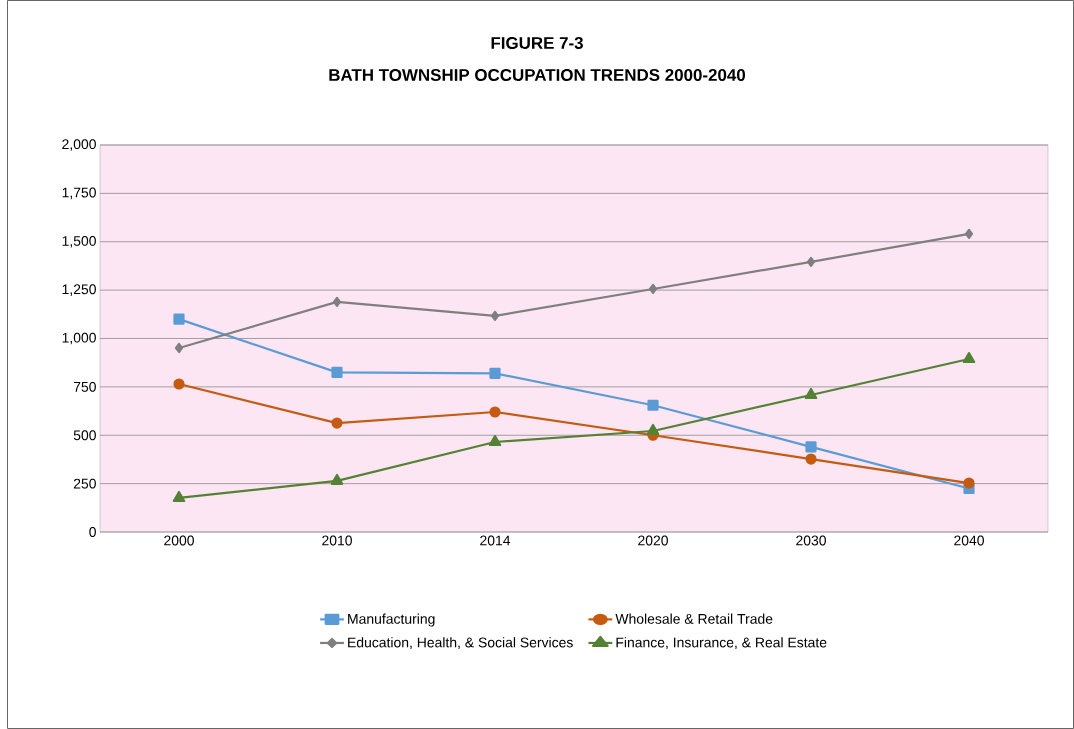 Image resolution: width=1074 pixels, height=729 pixels. I want to click on legend-label: Wholesale & Retail Trade, so click(694, 618).